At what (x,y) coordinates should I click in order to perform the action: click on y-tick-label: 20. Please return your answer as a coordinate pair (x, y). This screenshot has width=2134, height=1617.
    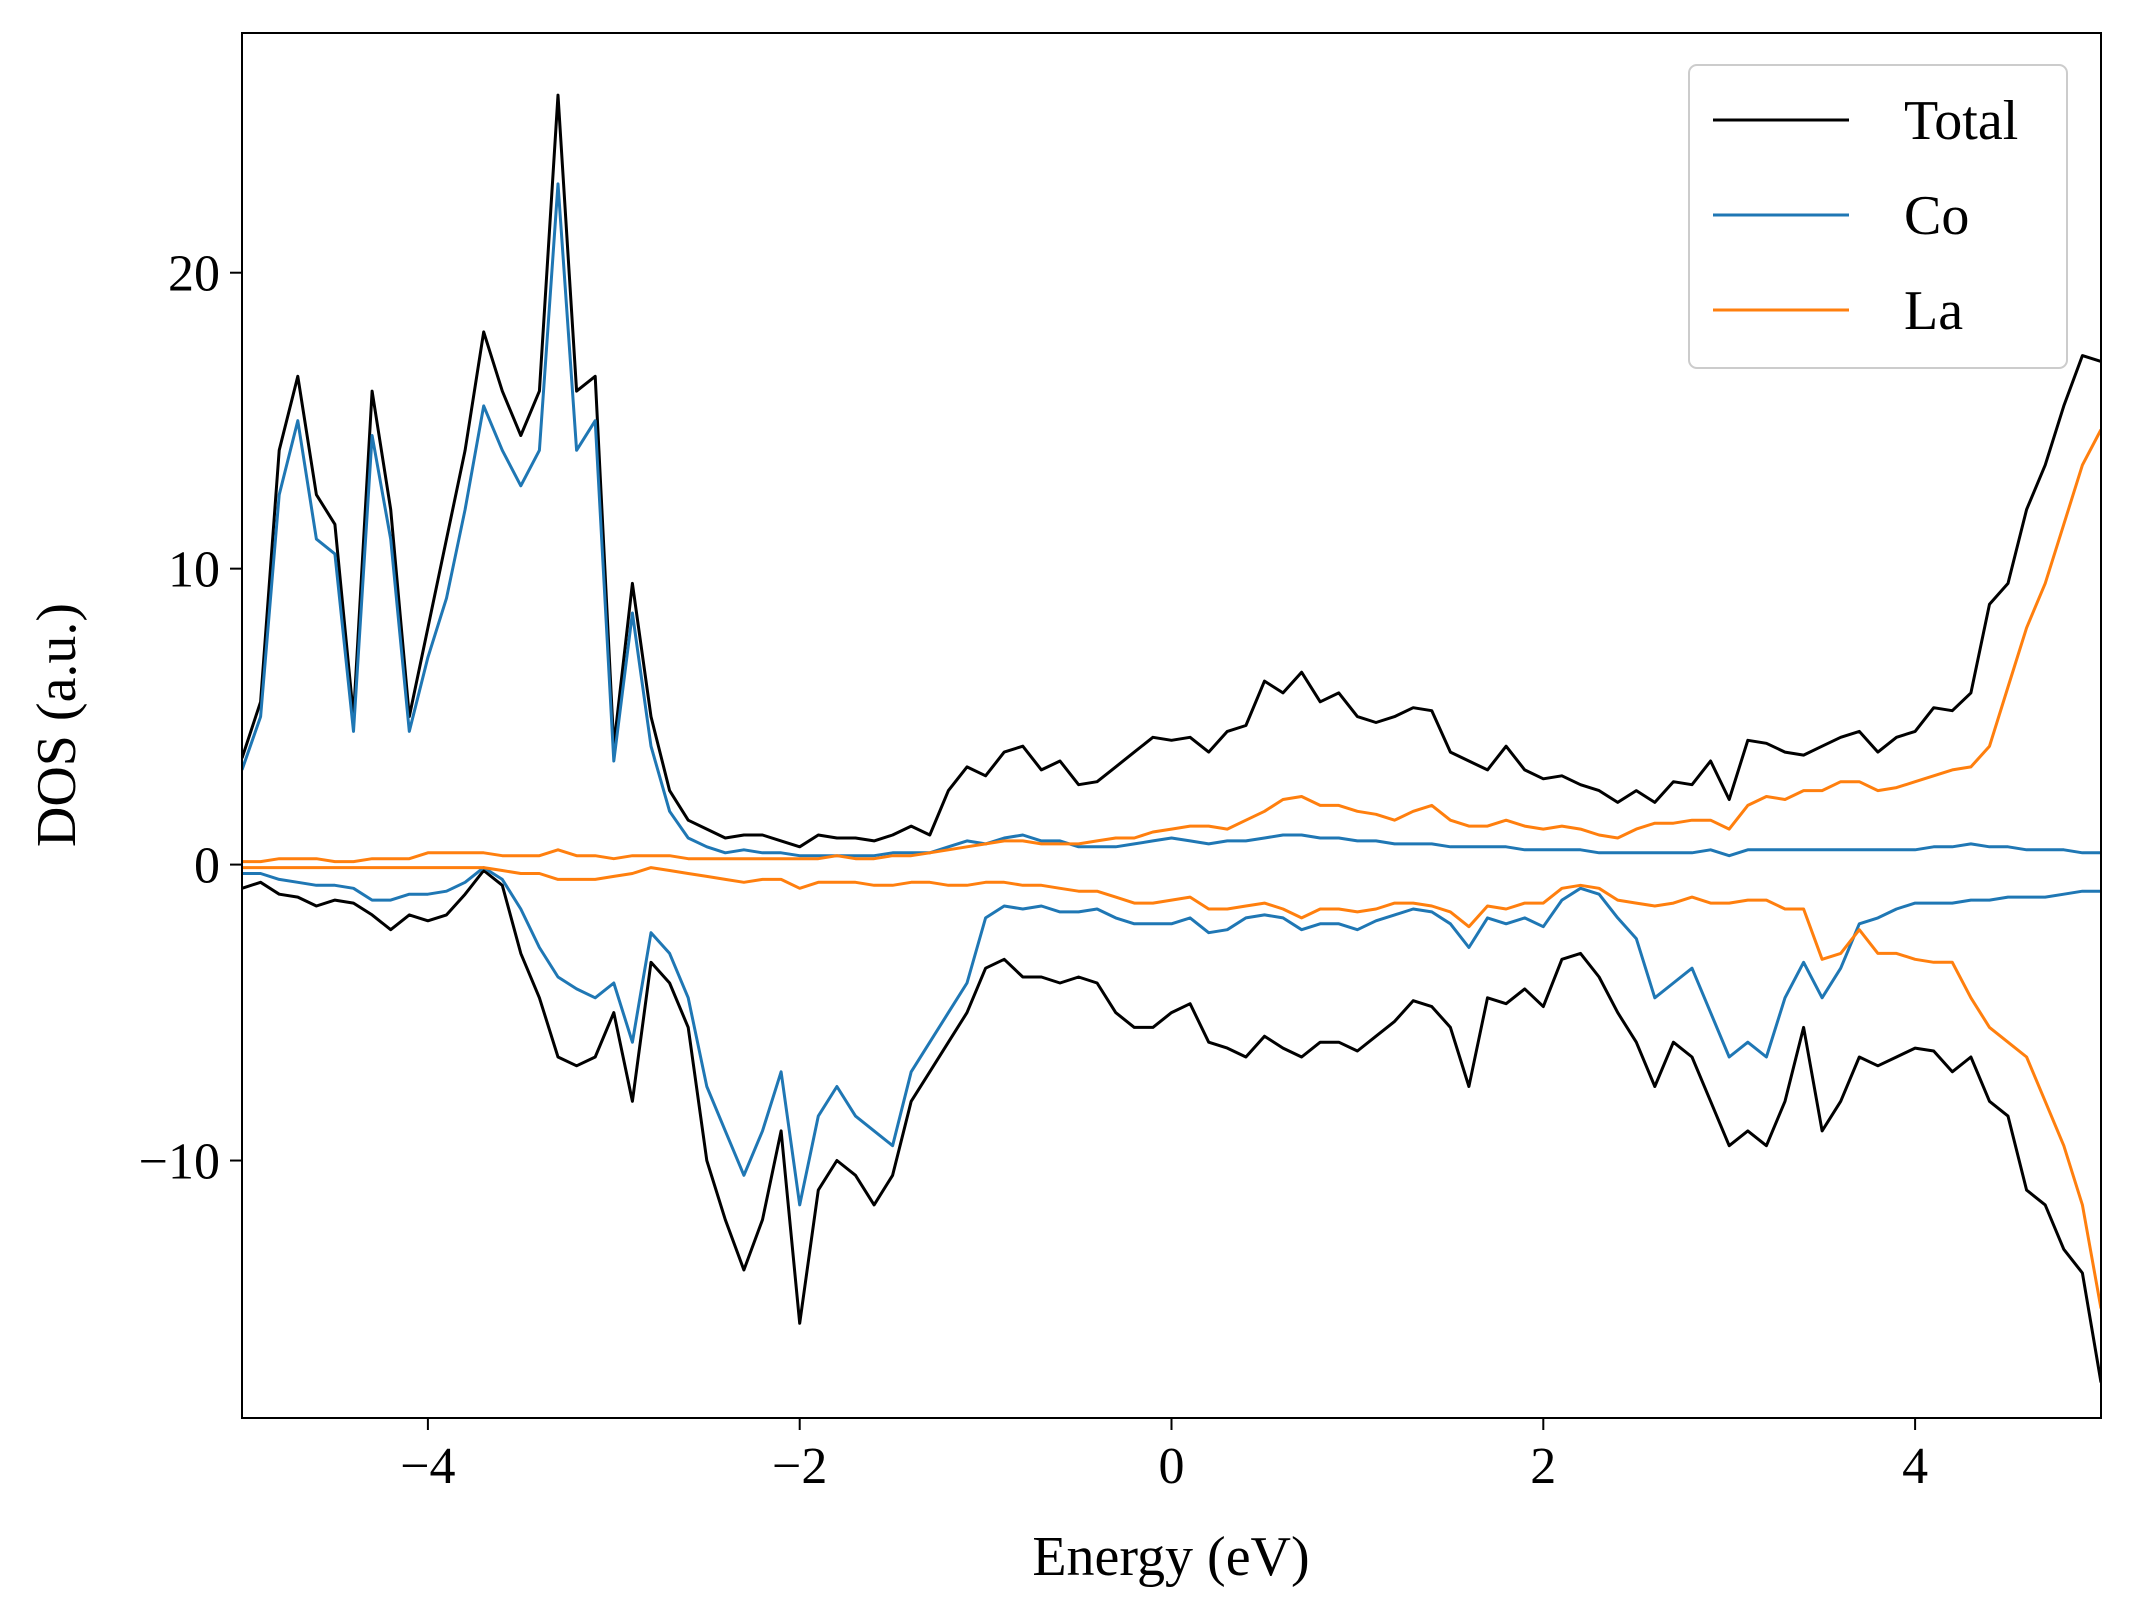
    Looking at the image, I should click on (194, 274).